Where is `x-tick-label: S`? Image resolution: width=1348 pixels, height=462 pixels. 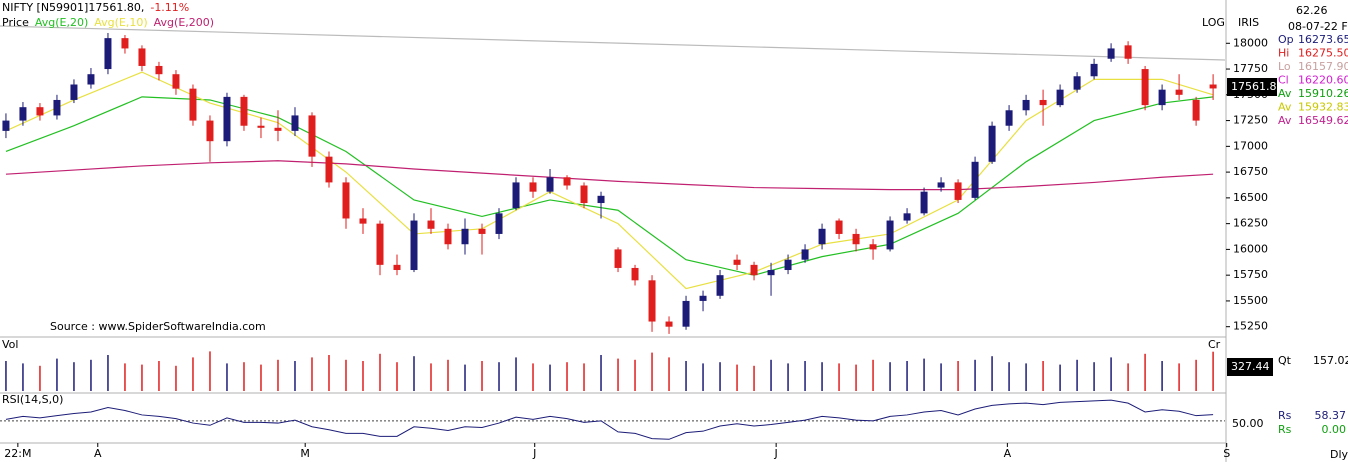 x-tick-label: S is located at coordinates (1226, 453).